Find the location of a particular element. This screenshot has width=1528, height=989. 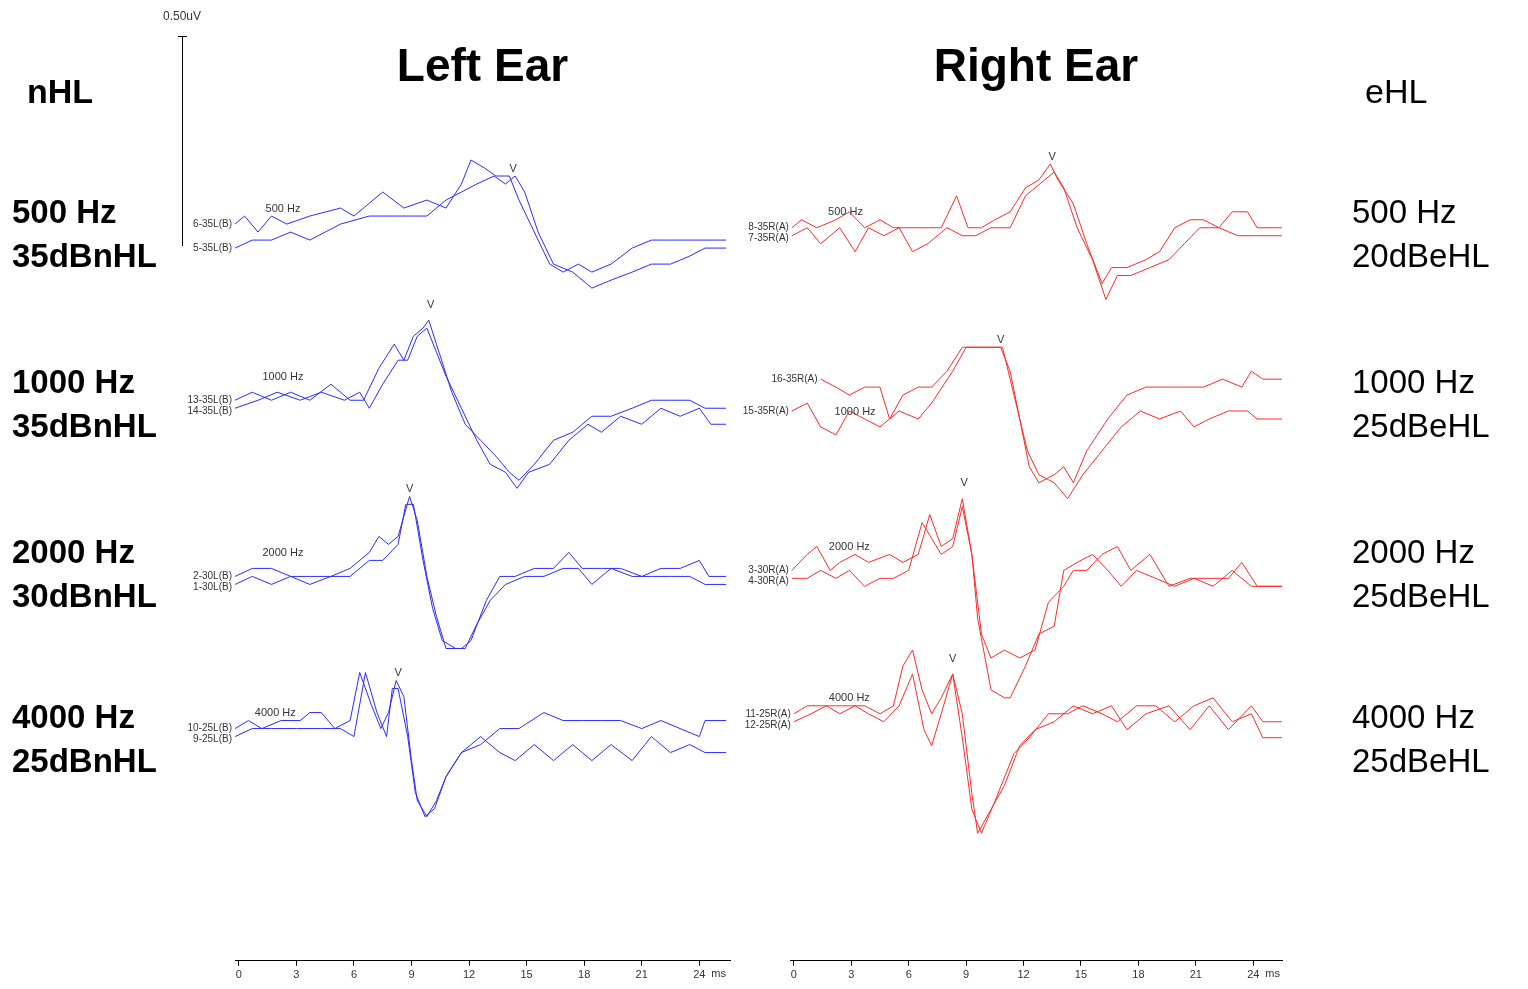

series-label: 13-35L(B) is located at coordinates (209, 399).